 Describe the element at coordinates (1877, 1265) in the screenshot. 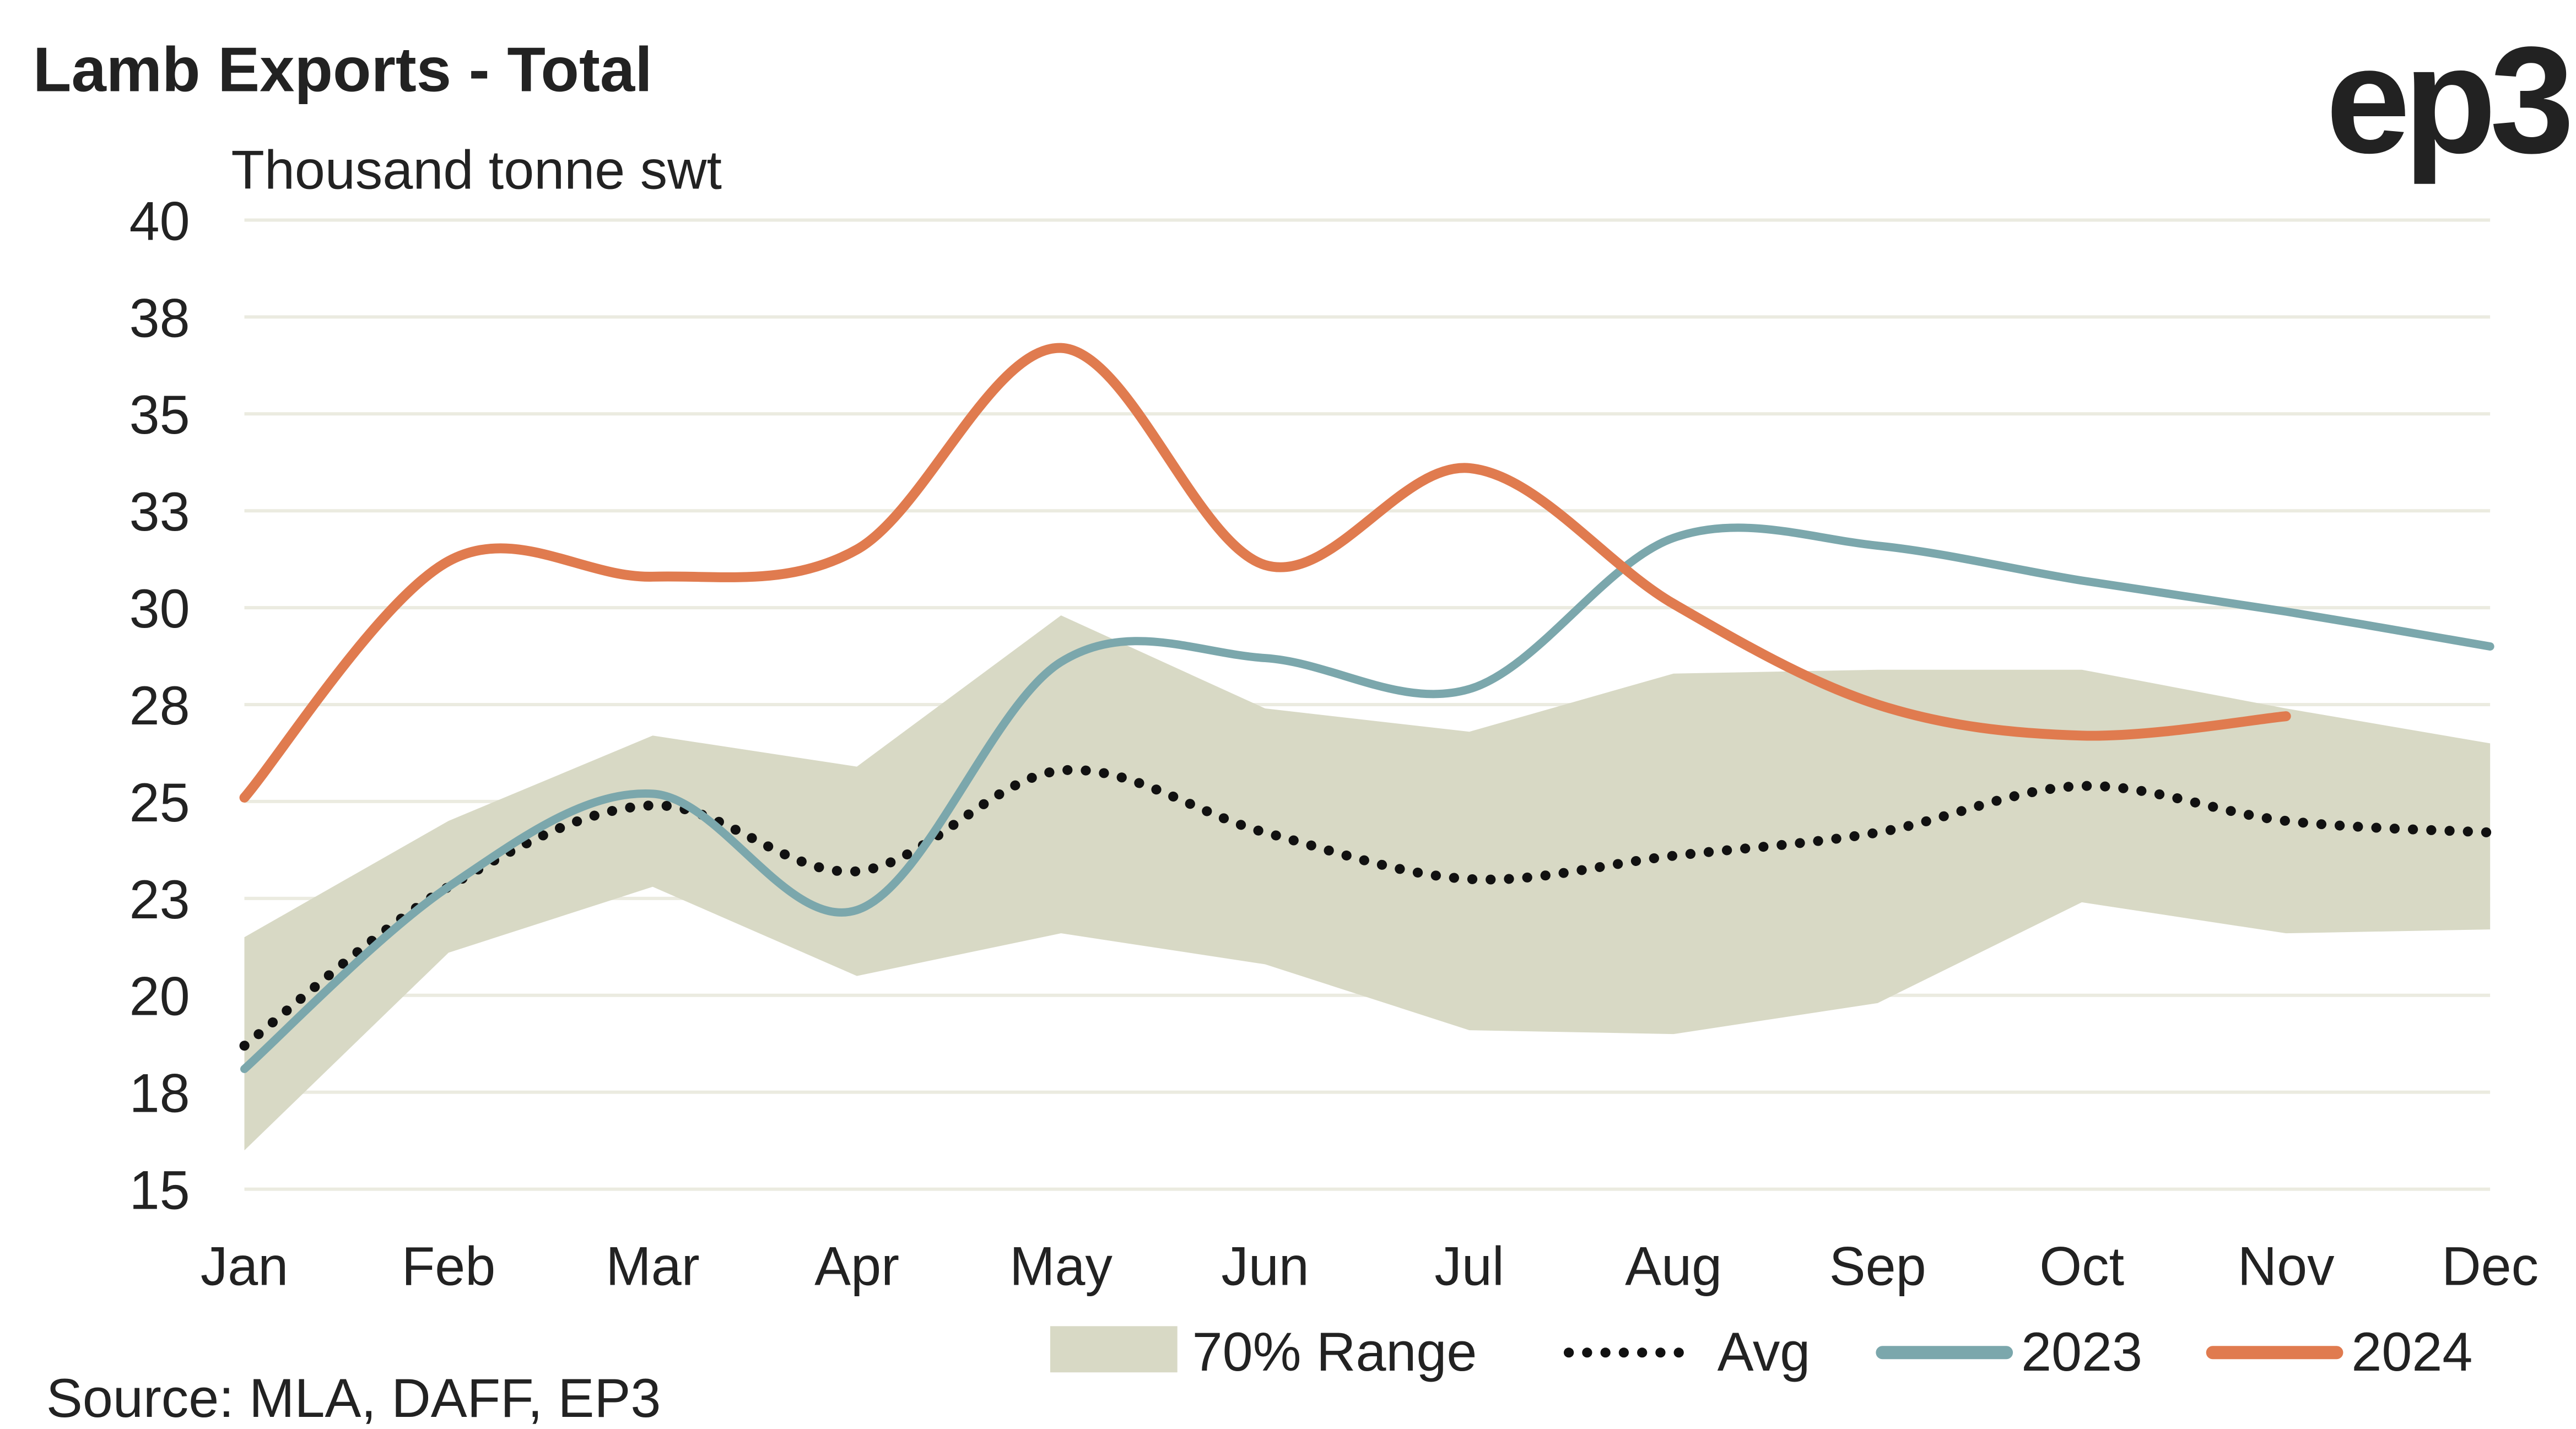

I see `x-tick-label: Sep` at that location.